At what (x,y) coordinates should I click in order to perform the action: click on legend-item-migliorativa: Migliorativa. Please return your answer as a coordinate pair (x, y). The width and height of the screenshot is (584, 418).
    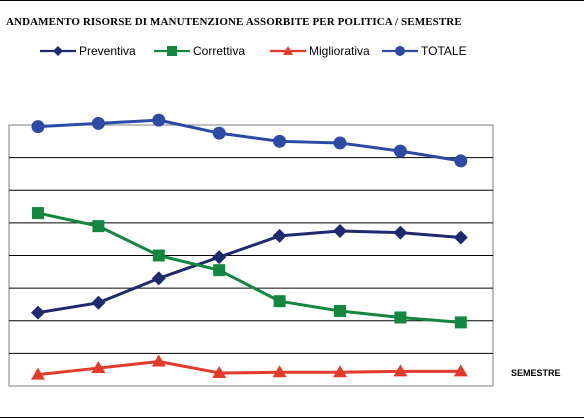
    Looking at the image, I should click on (320, 51).